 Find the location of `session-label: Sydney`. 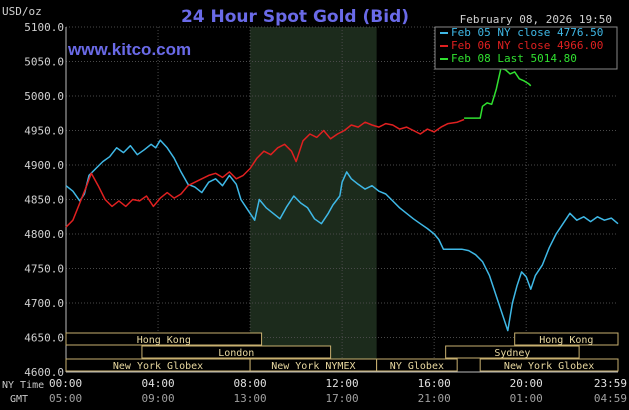

session-label: Sydney is located at coordinates (512, 353).